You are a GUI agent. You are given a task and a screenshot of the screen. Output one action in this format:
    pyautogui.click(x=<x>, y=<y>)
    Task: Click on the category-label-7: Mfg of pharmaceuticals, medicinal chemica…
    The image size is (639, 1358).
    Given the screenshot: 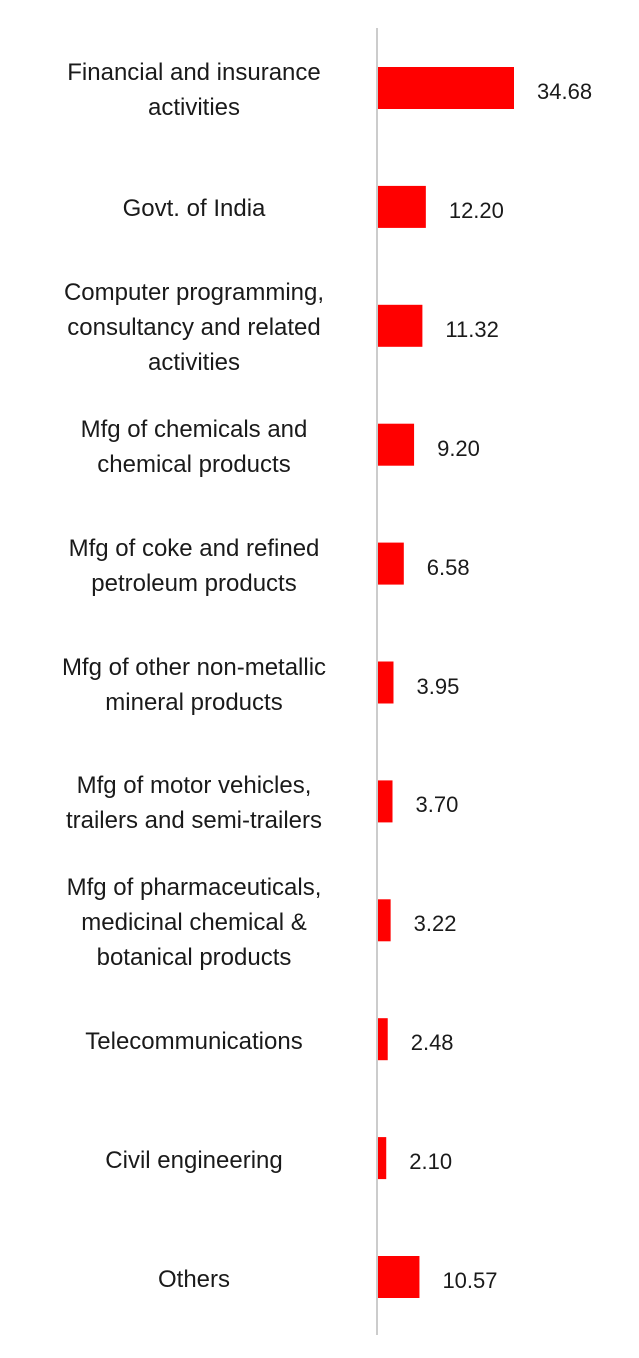 What is the action you would take?
    pyautogui.click(x=194, y=922)
    